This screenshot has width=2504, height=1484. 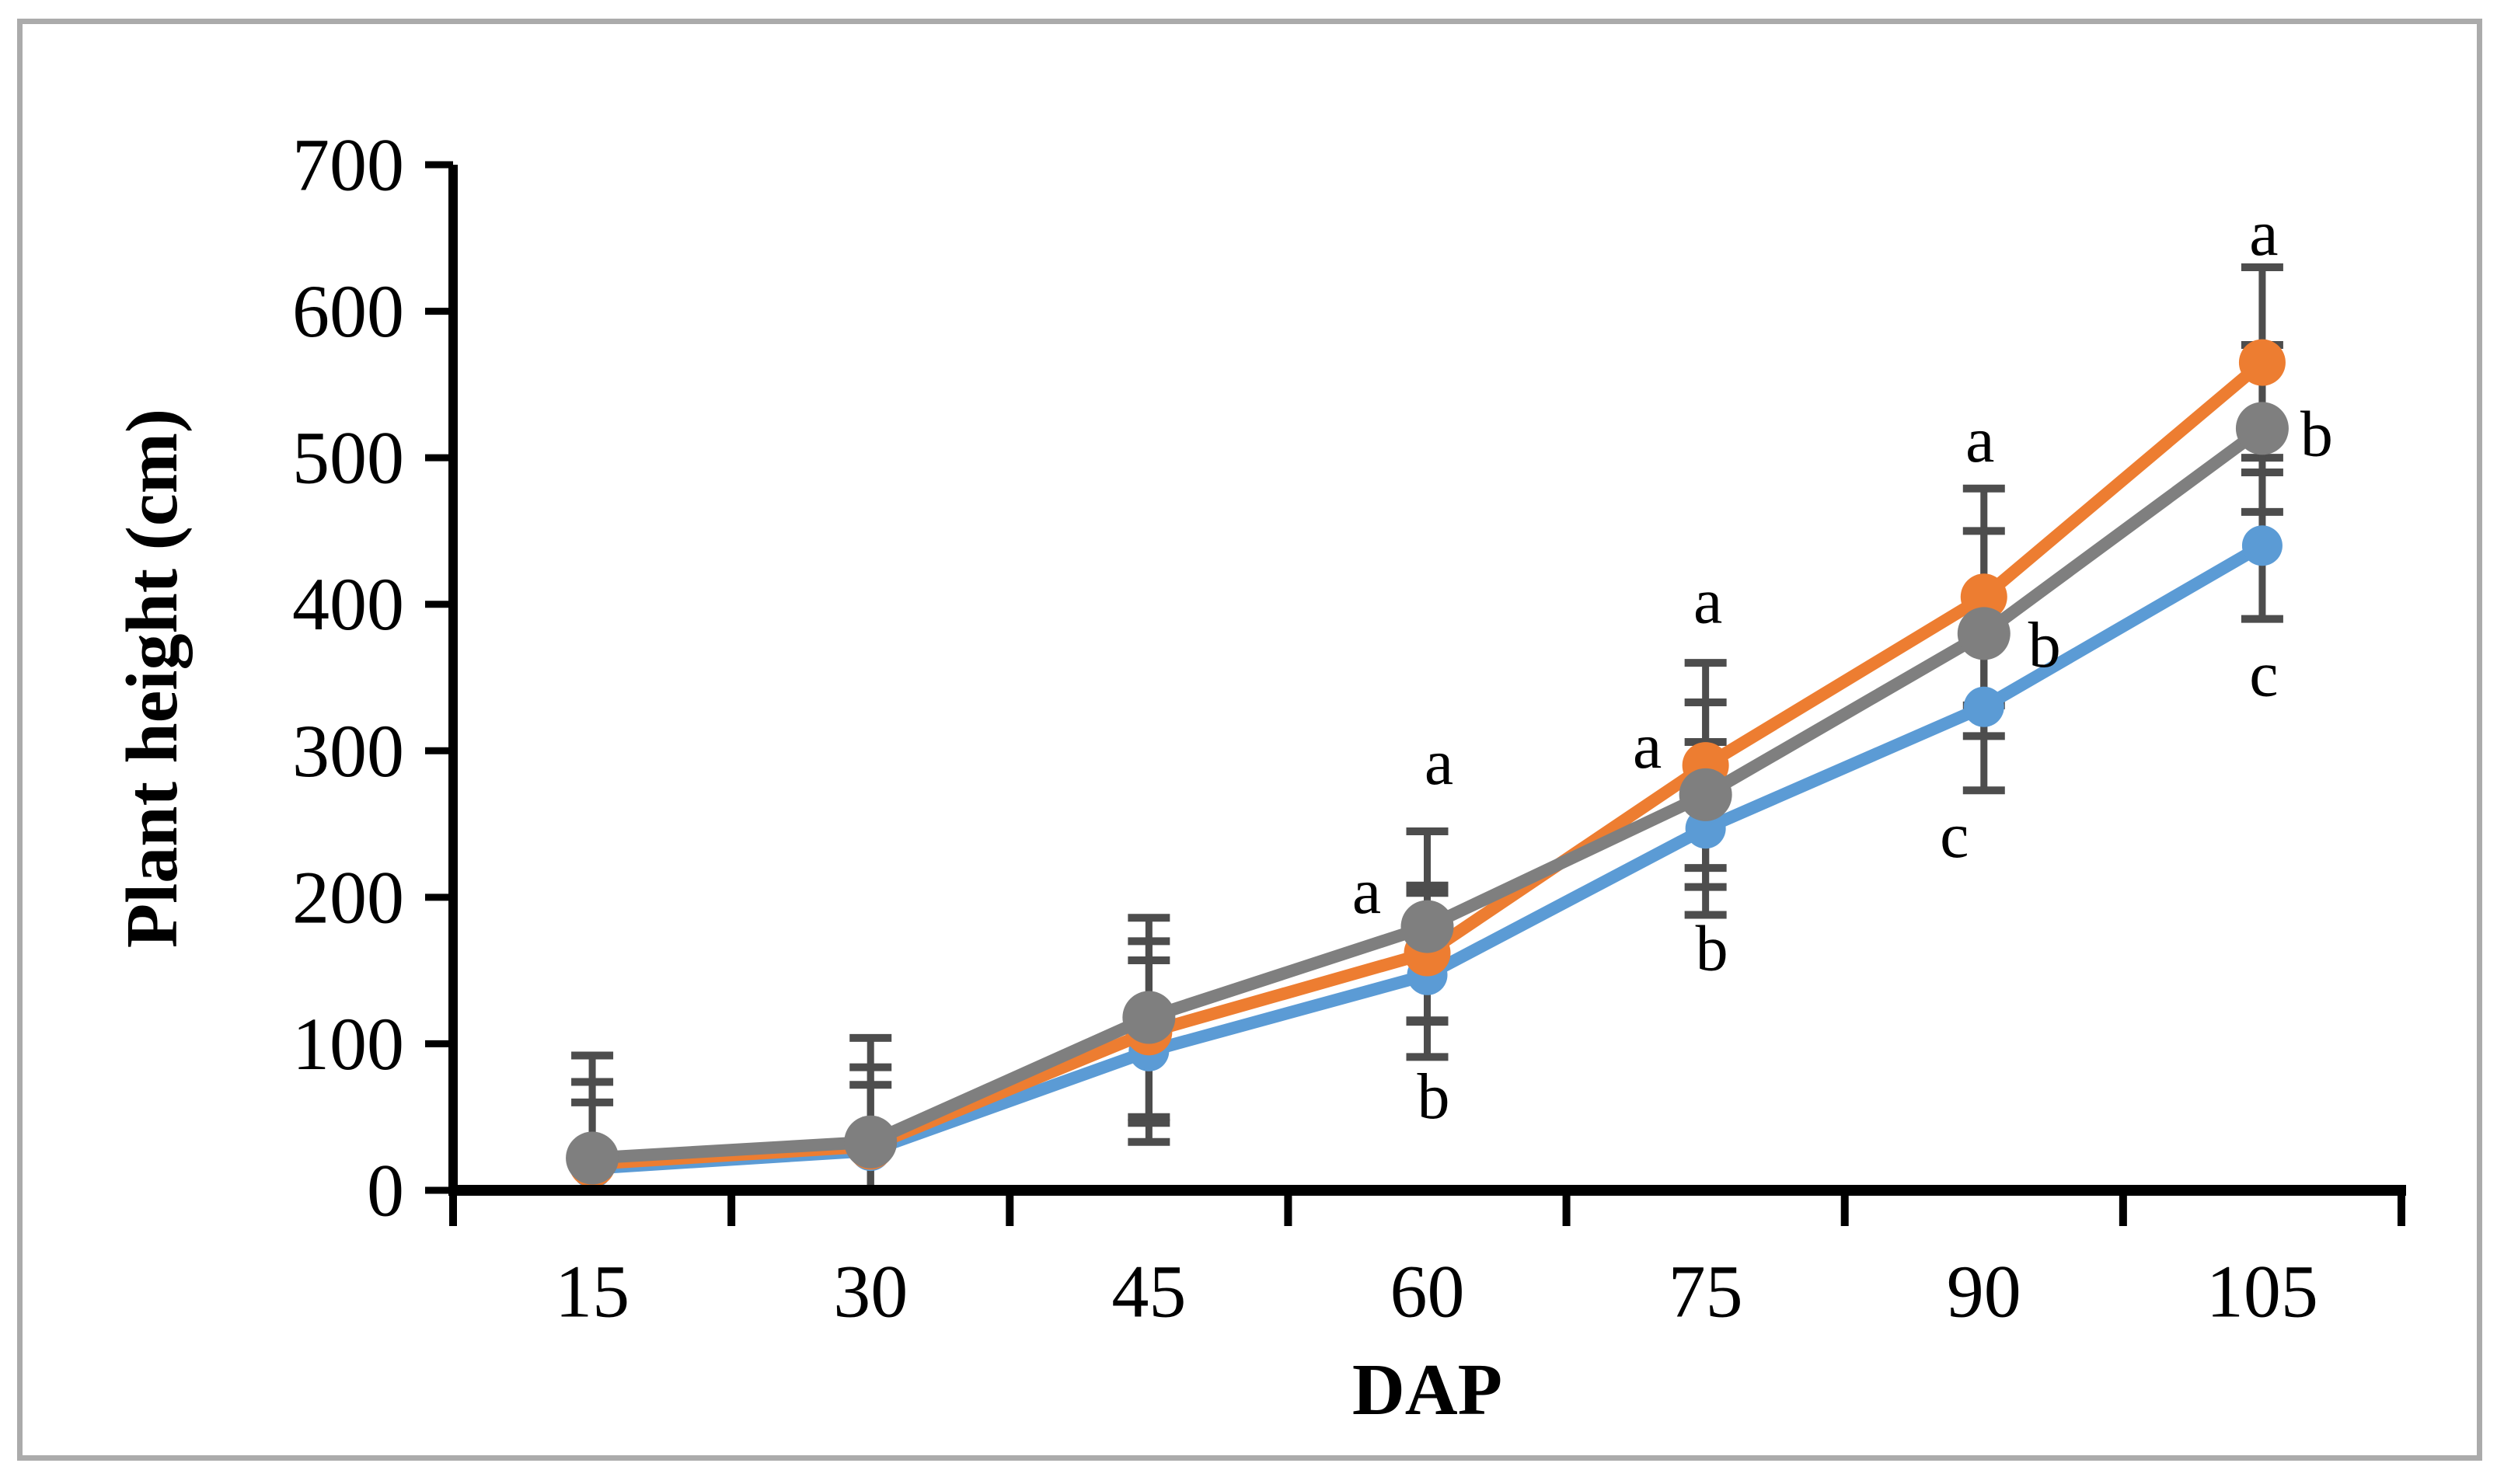 What do you see at coordinates (1712, 948) in the screenshot?
I see `sig-letter-75-b-5: b` at bounding box center [1712, 948].